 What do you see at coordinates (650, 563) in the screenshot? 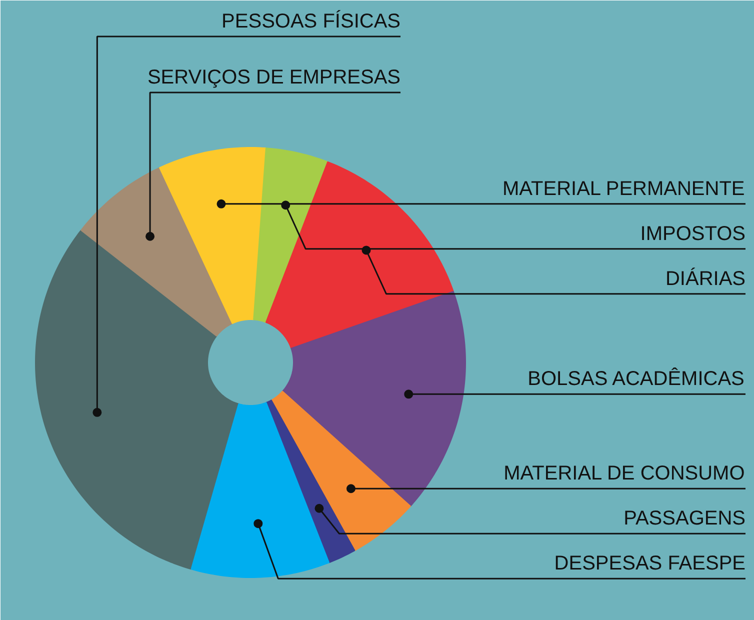
I see `slice-label: DESPESAS FAESPE` at bounding box center [650, 563].